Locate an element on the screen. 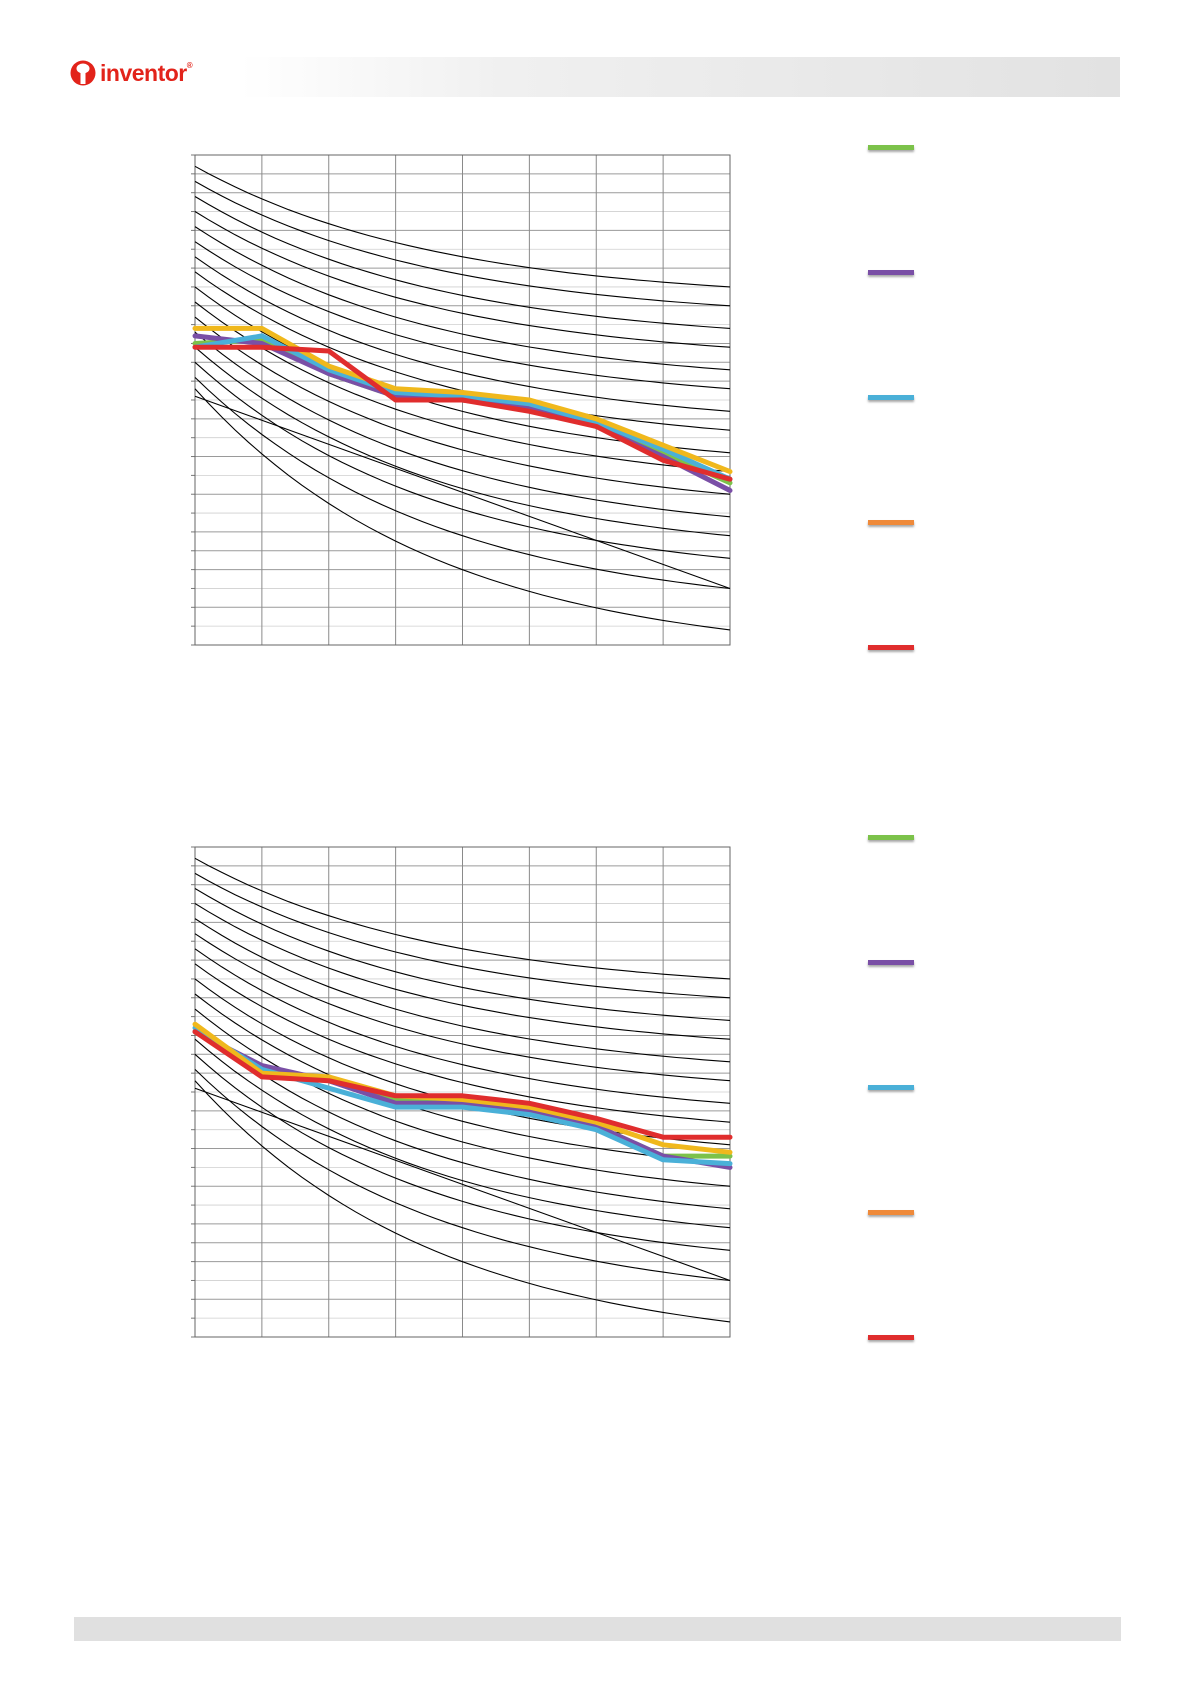 This screenshot has width=1191, height=1684. background-curves is located at coordinates (462, 398).